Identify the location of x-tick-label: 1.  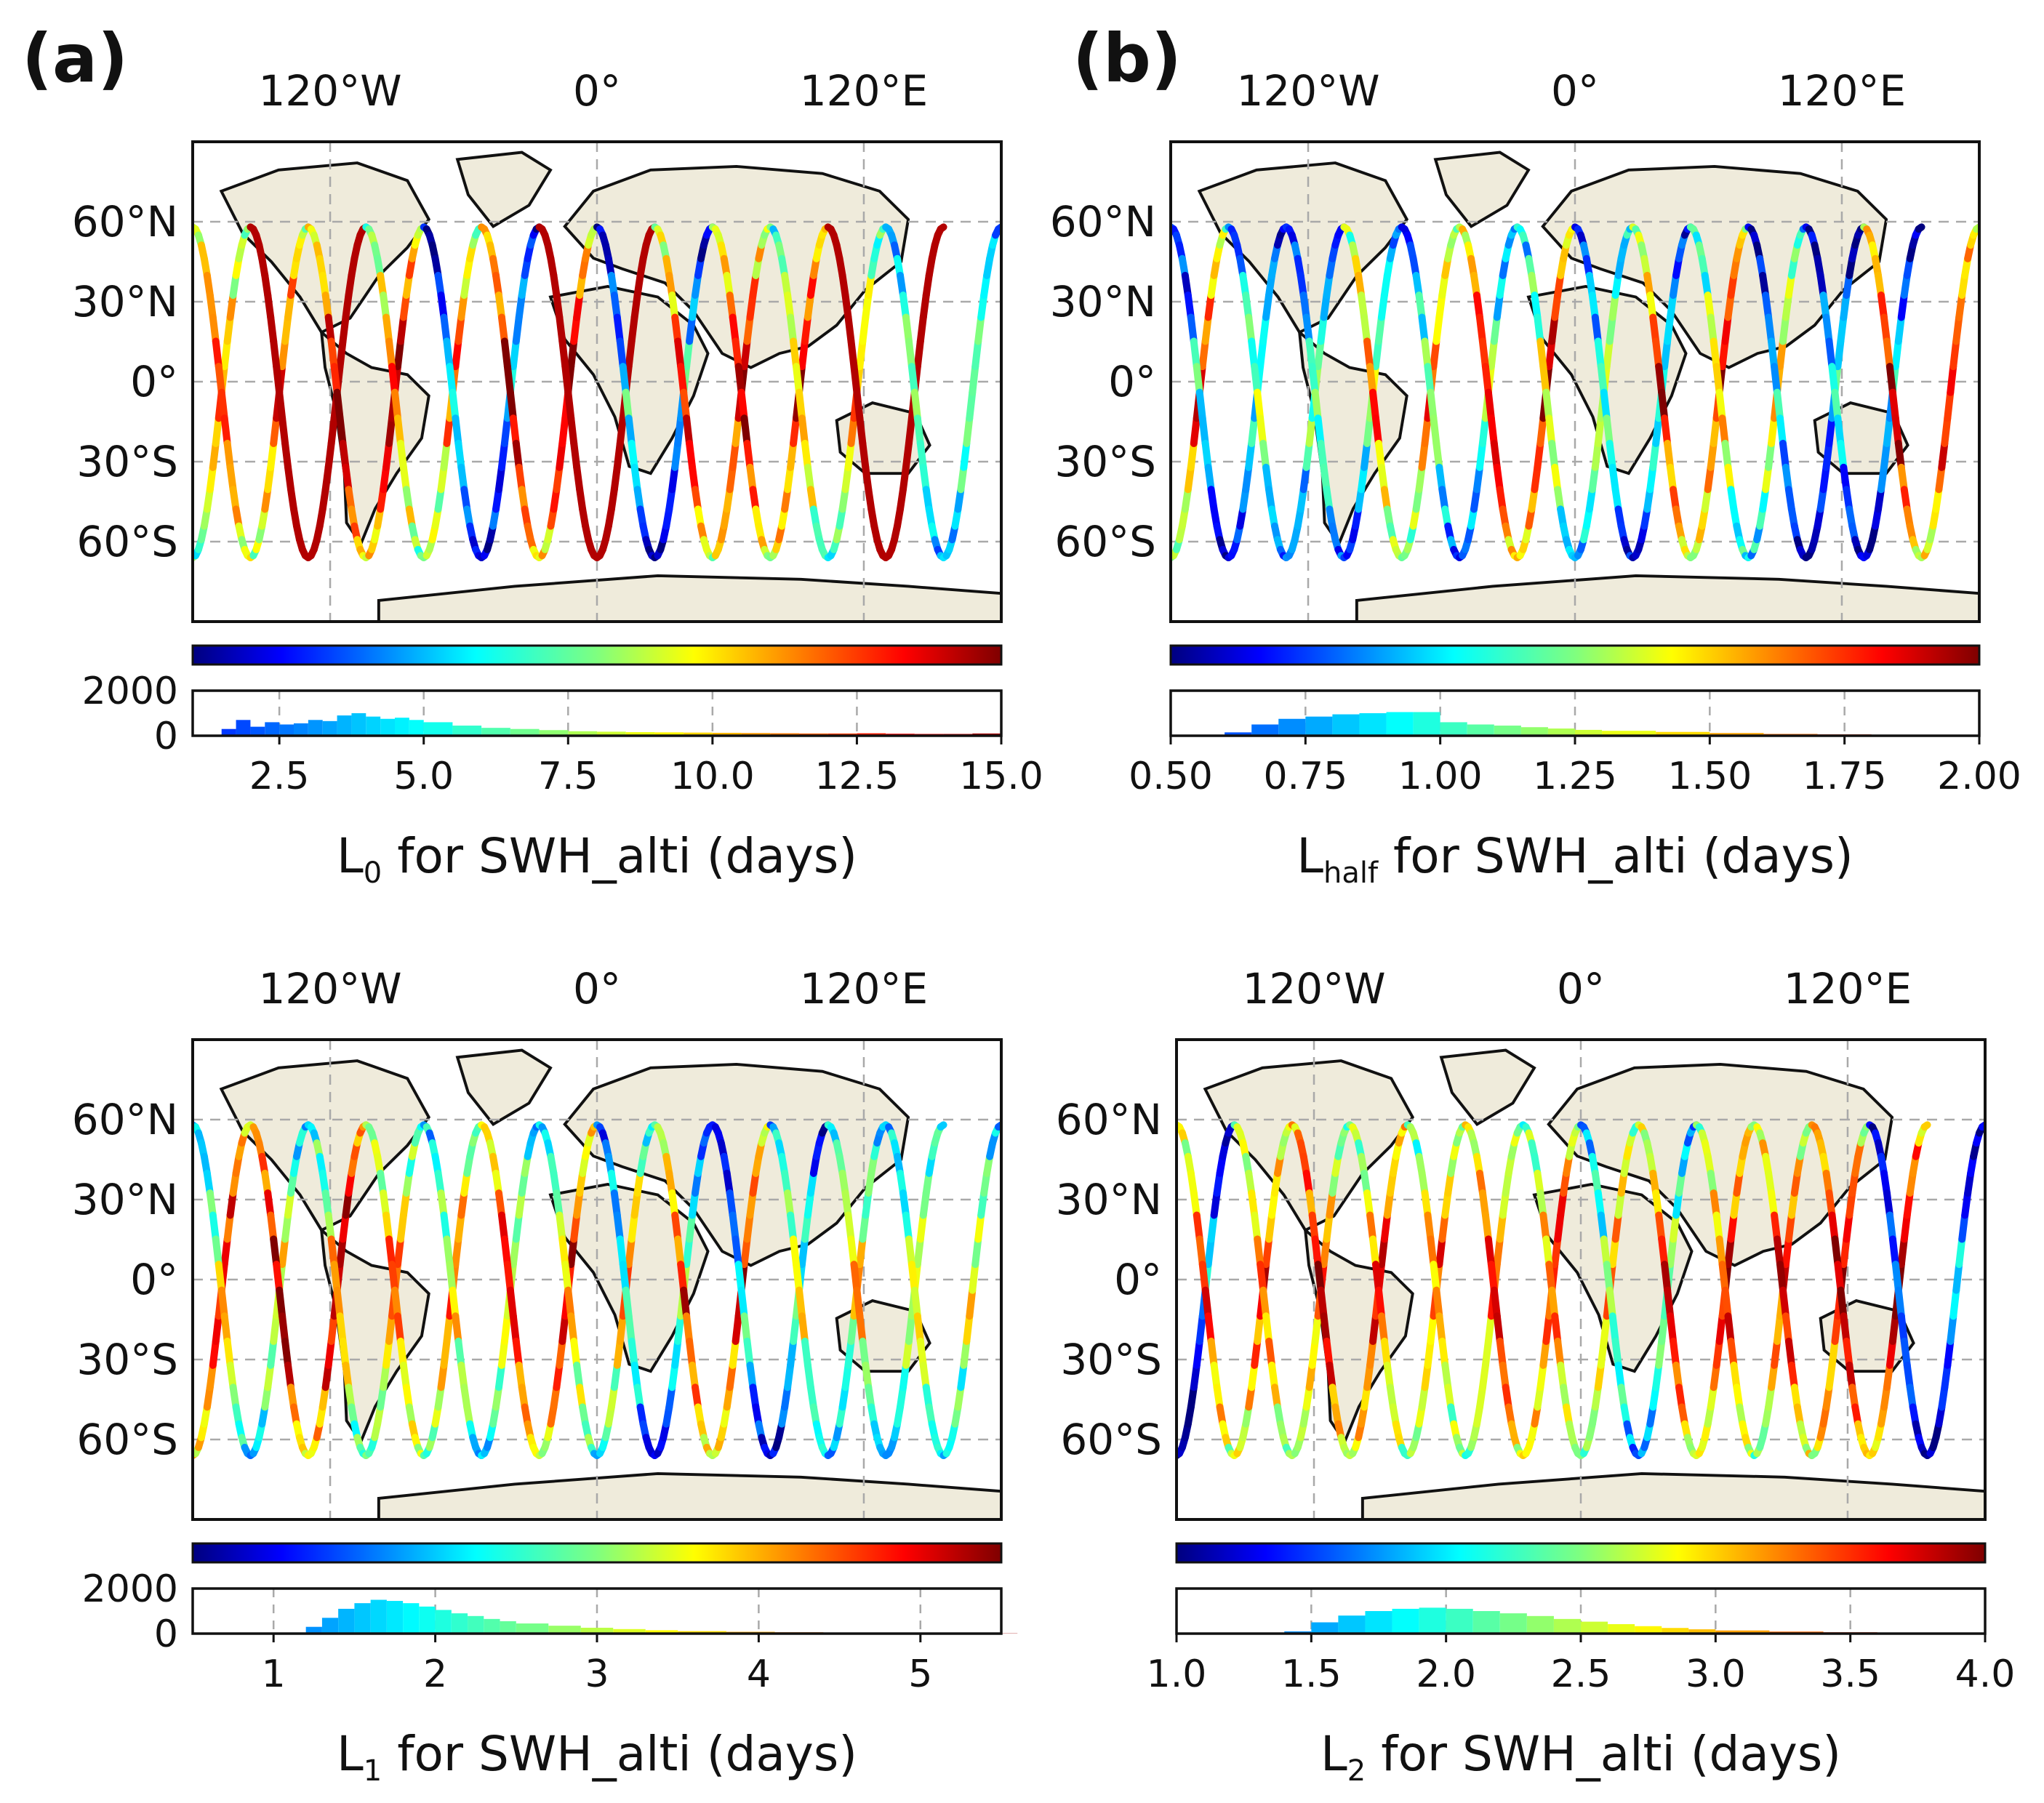
(274, 1675).